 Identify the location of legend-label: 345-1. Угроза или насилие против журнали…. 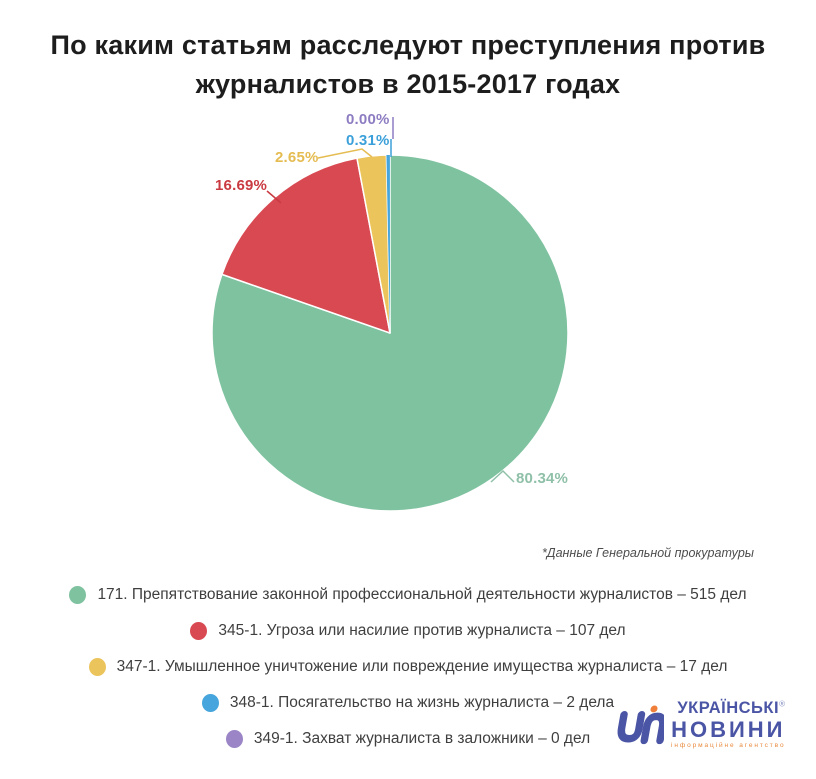
(422, 630).